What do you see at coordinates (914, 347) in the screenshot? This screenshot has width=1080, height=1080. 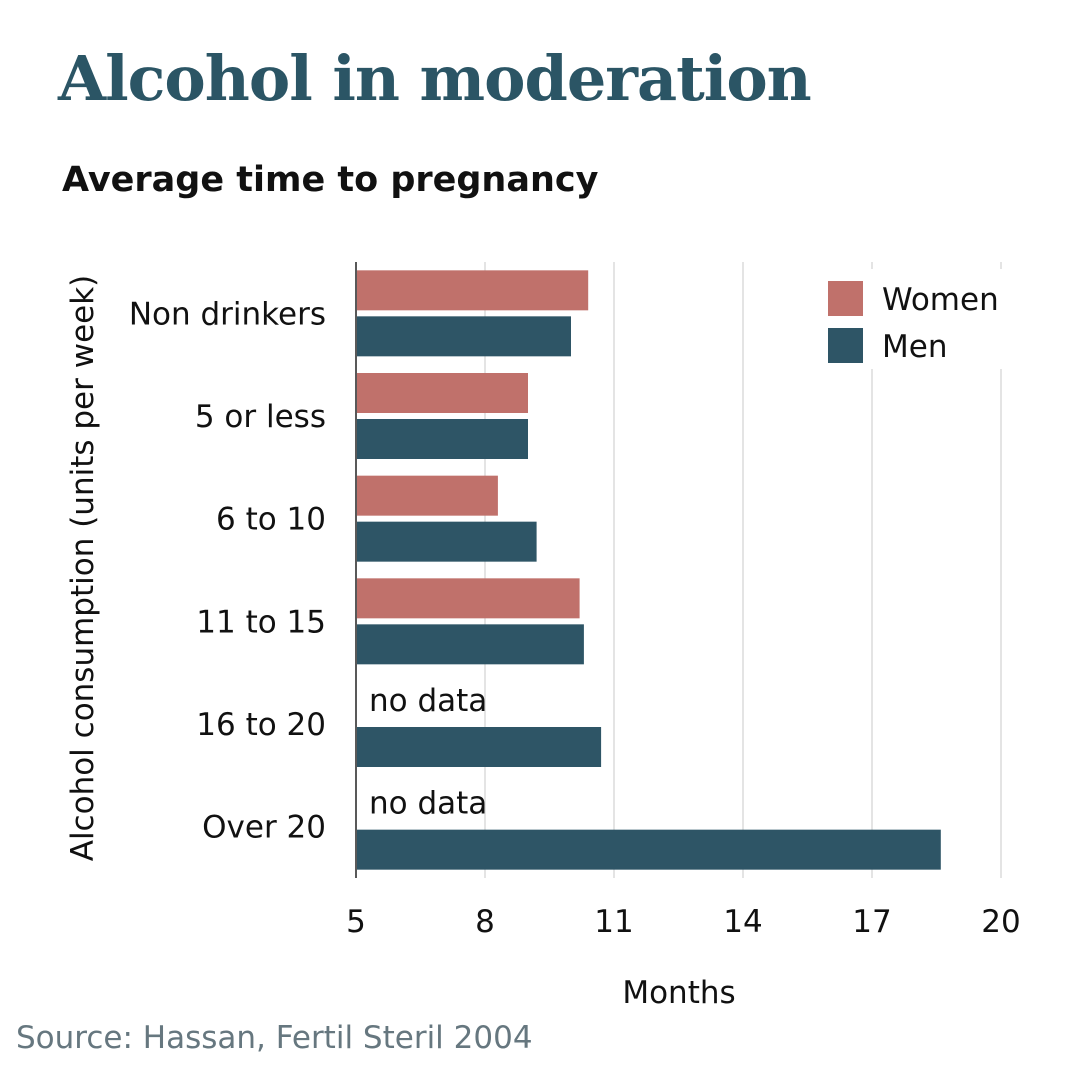 I see `legend-label: Men` at bounding box center [914, 347].